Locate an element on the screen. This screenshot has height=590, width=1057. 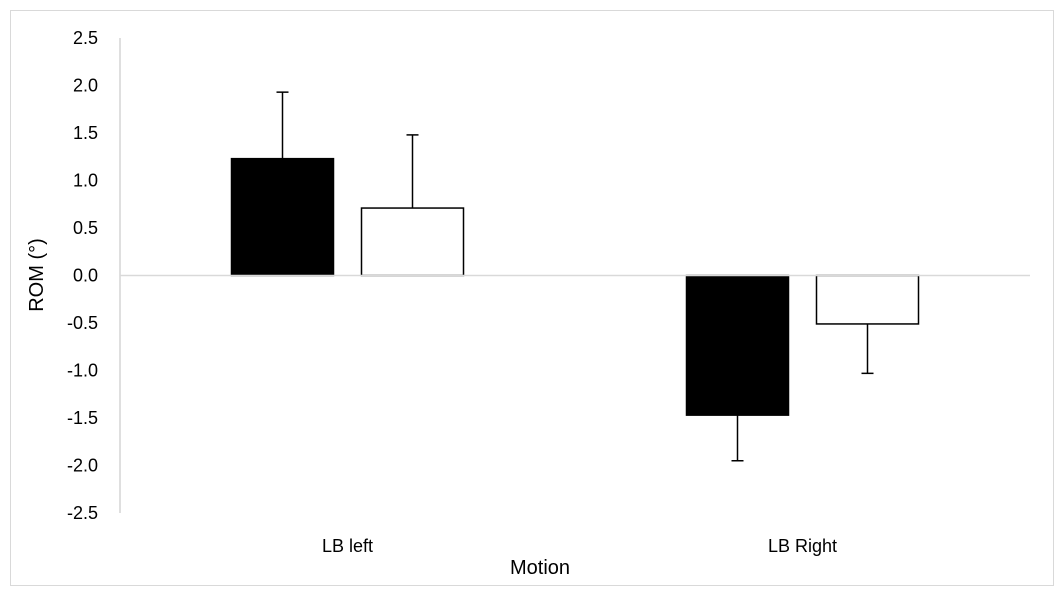
y-axis-title: ROM (°) is located at coordinates (37, 275).